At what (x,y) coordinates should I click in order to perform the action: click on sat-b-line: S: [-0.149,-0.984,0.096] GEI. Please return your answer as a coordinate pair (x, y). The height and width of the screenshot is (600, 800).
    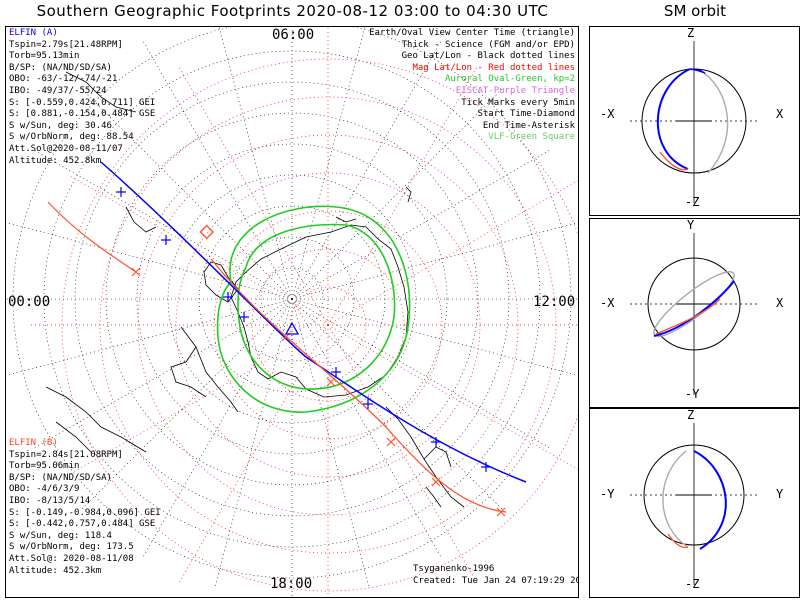
    Looking at the image, I should click on (85, 512).